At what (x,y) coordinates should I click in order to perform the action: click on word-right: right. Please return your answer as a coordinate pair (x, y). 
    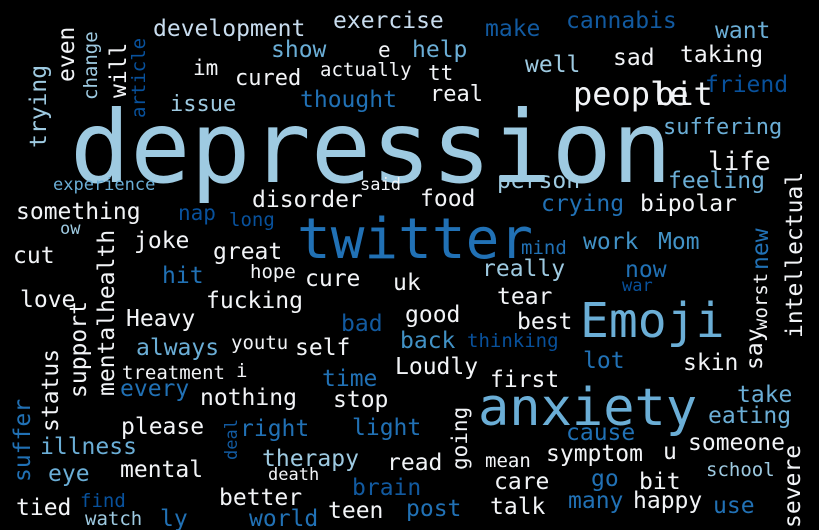
    Looking at the image, I should click on (275, 429).